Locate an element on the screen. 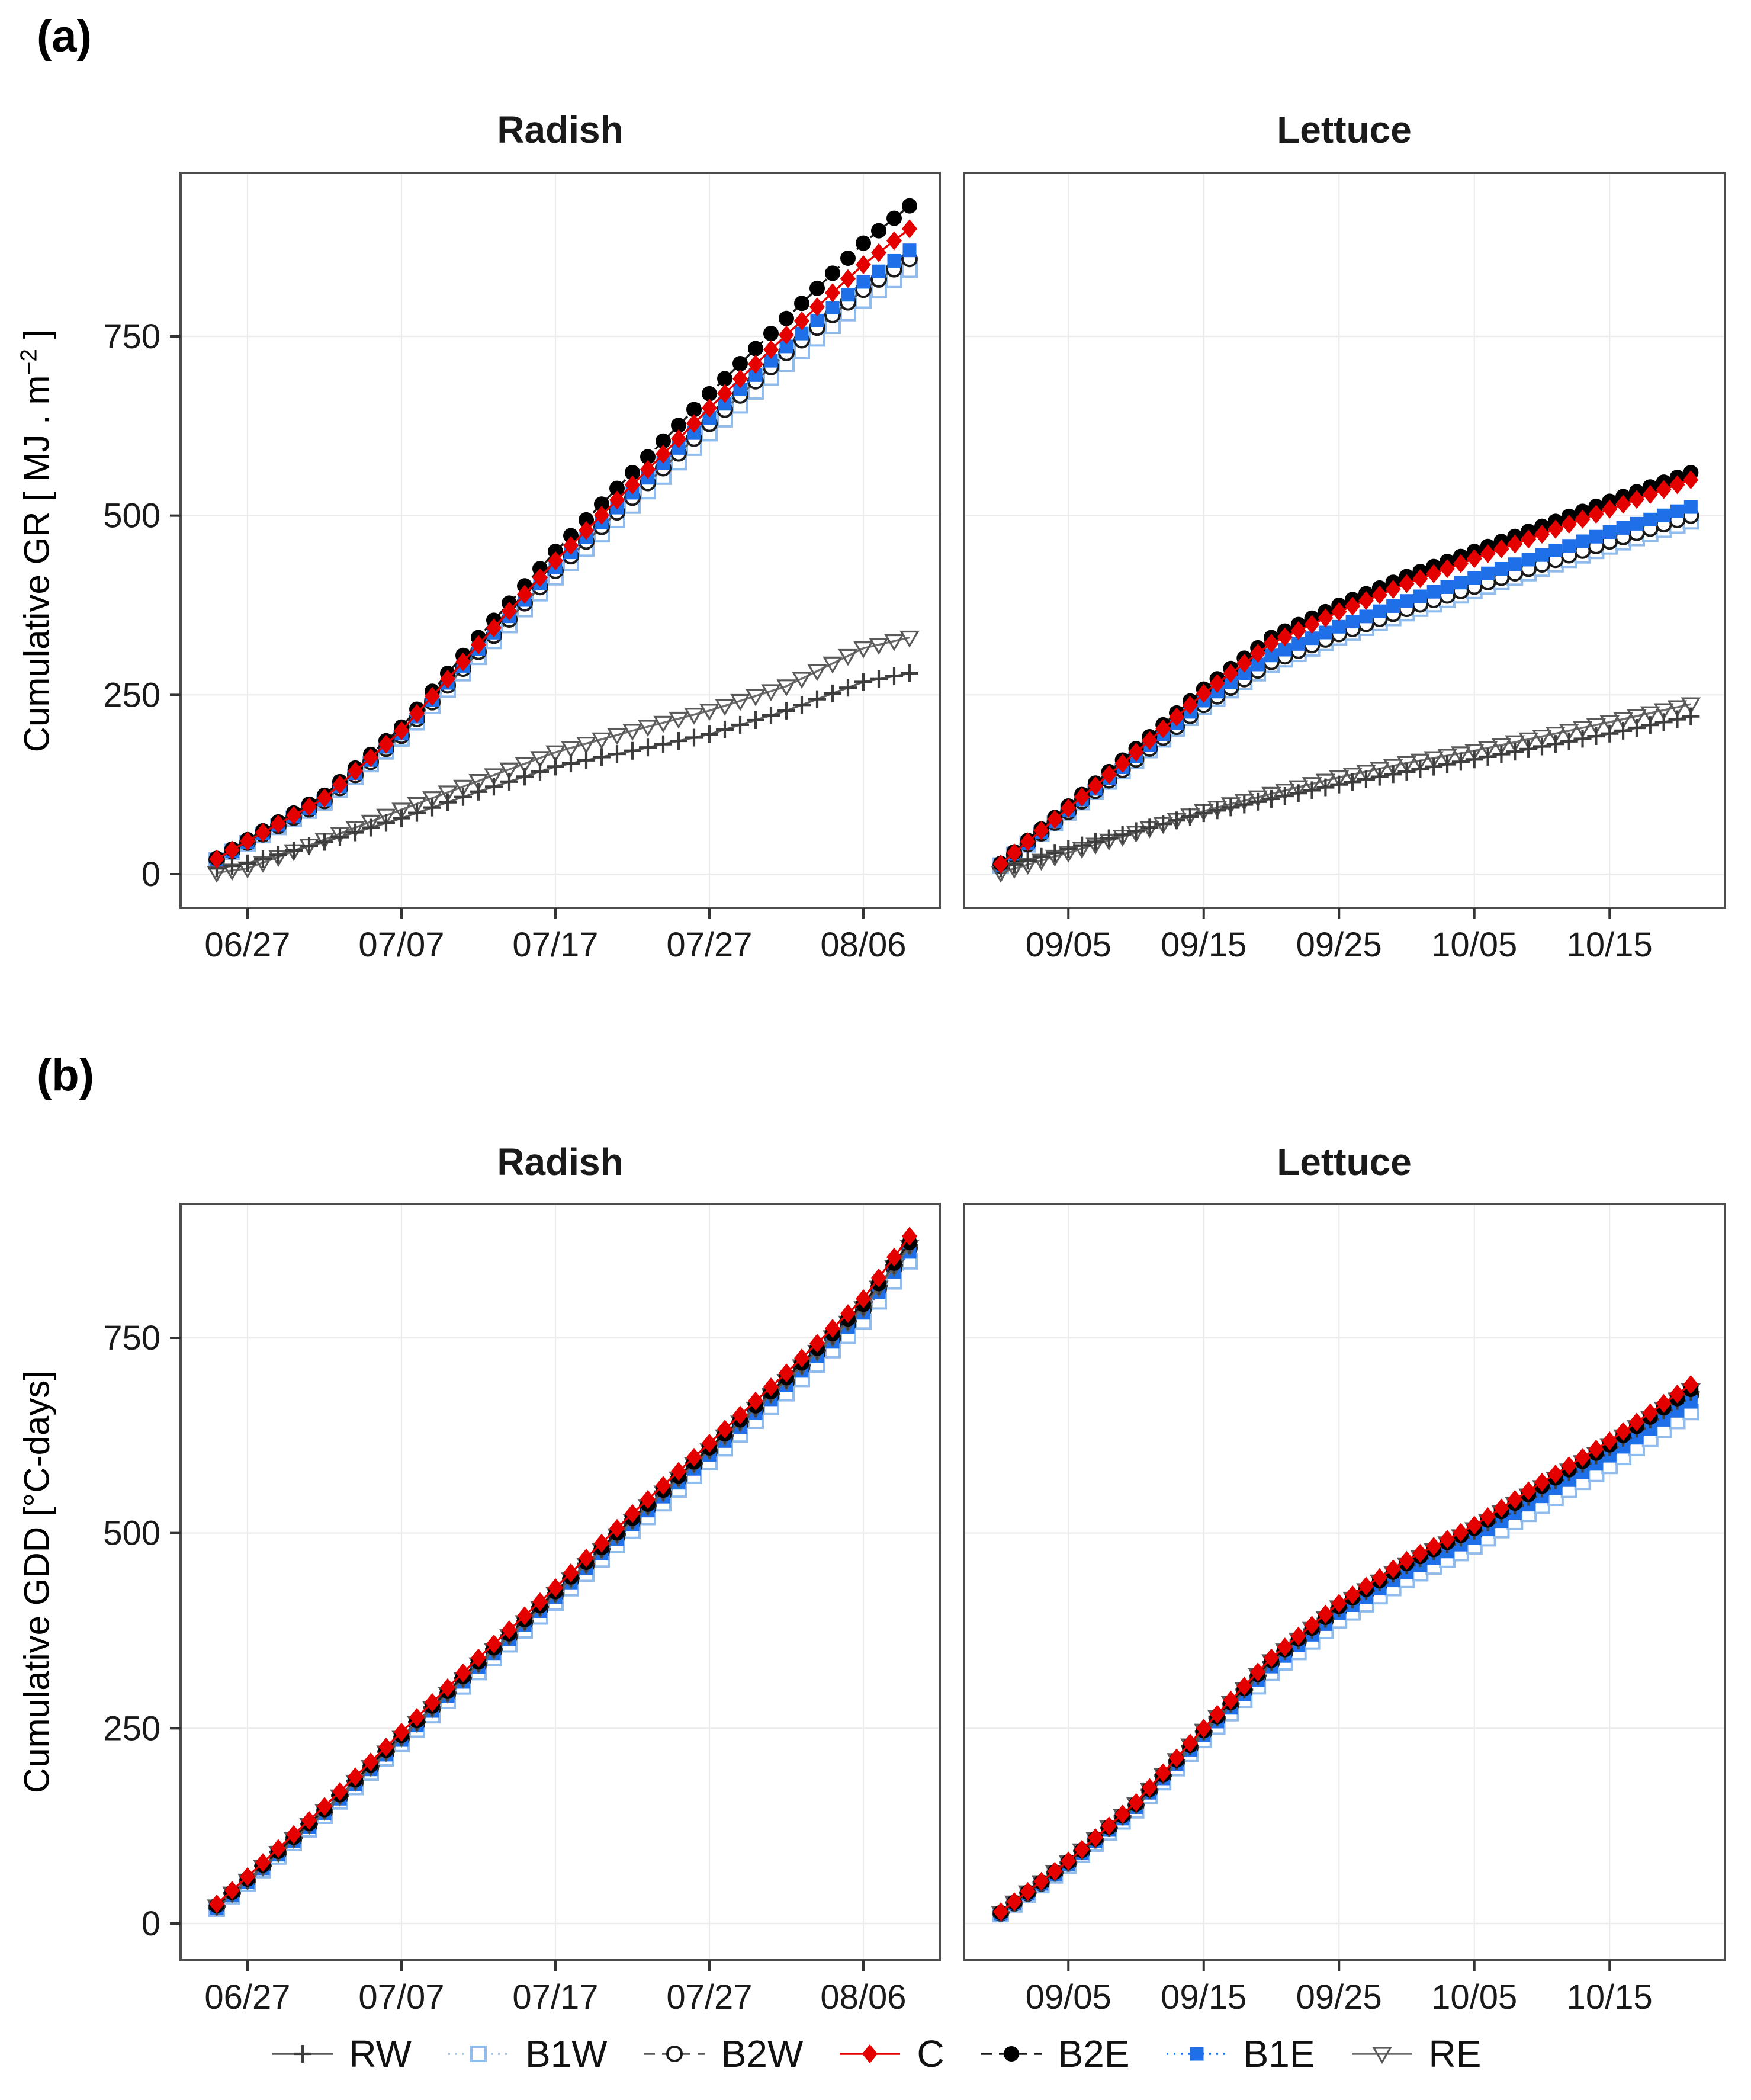 This screenshot has height=2100, width=1751. legend-key-circle-open is located at coordinates (675, 2054).